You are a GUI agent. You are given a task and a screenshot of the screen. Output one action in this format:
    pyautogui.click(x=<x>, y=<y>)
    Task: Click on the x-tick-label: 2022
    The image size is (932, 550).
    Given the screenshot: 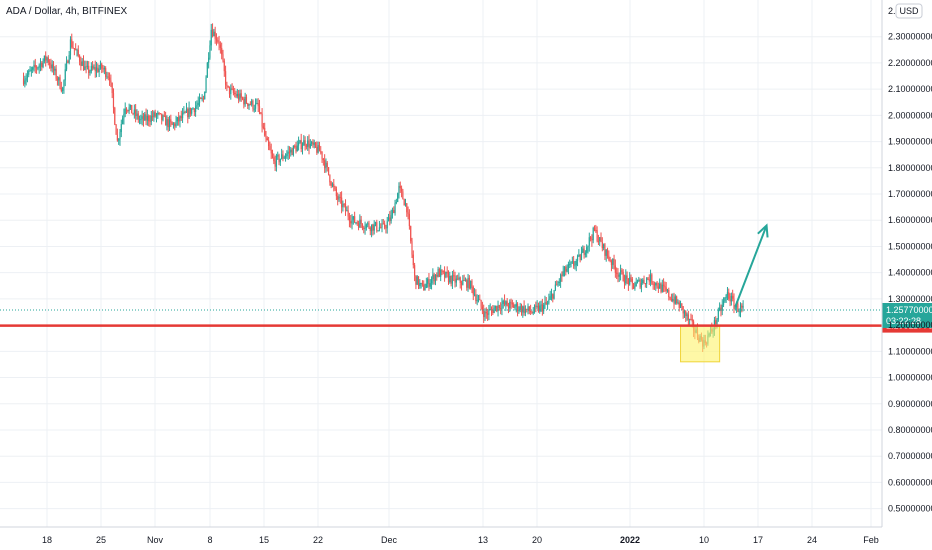 What is the action you would take?
    pyautogui.click(x=630, y=540)
    